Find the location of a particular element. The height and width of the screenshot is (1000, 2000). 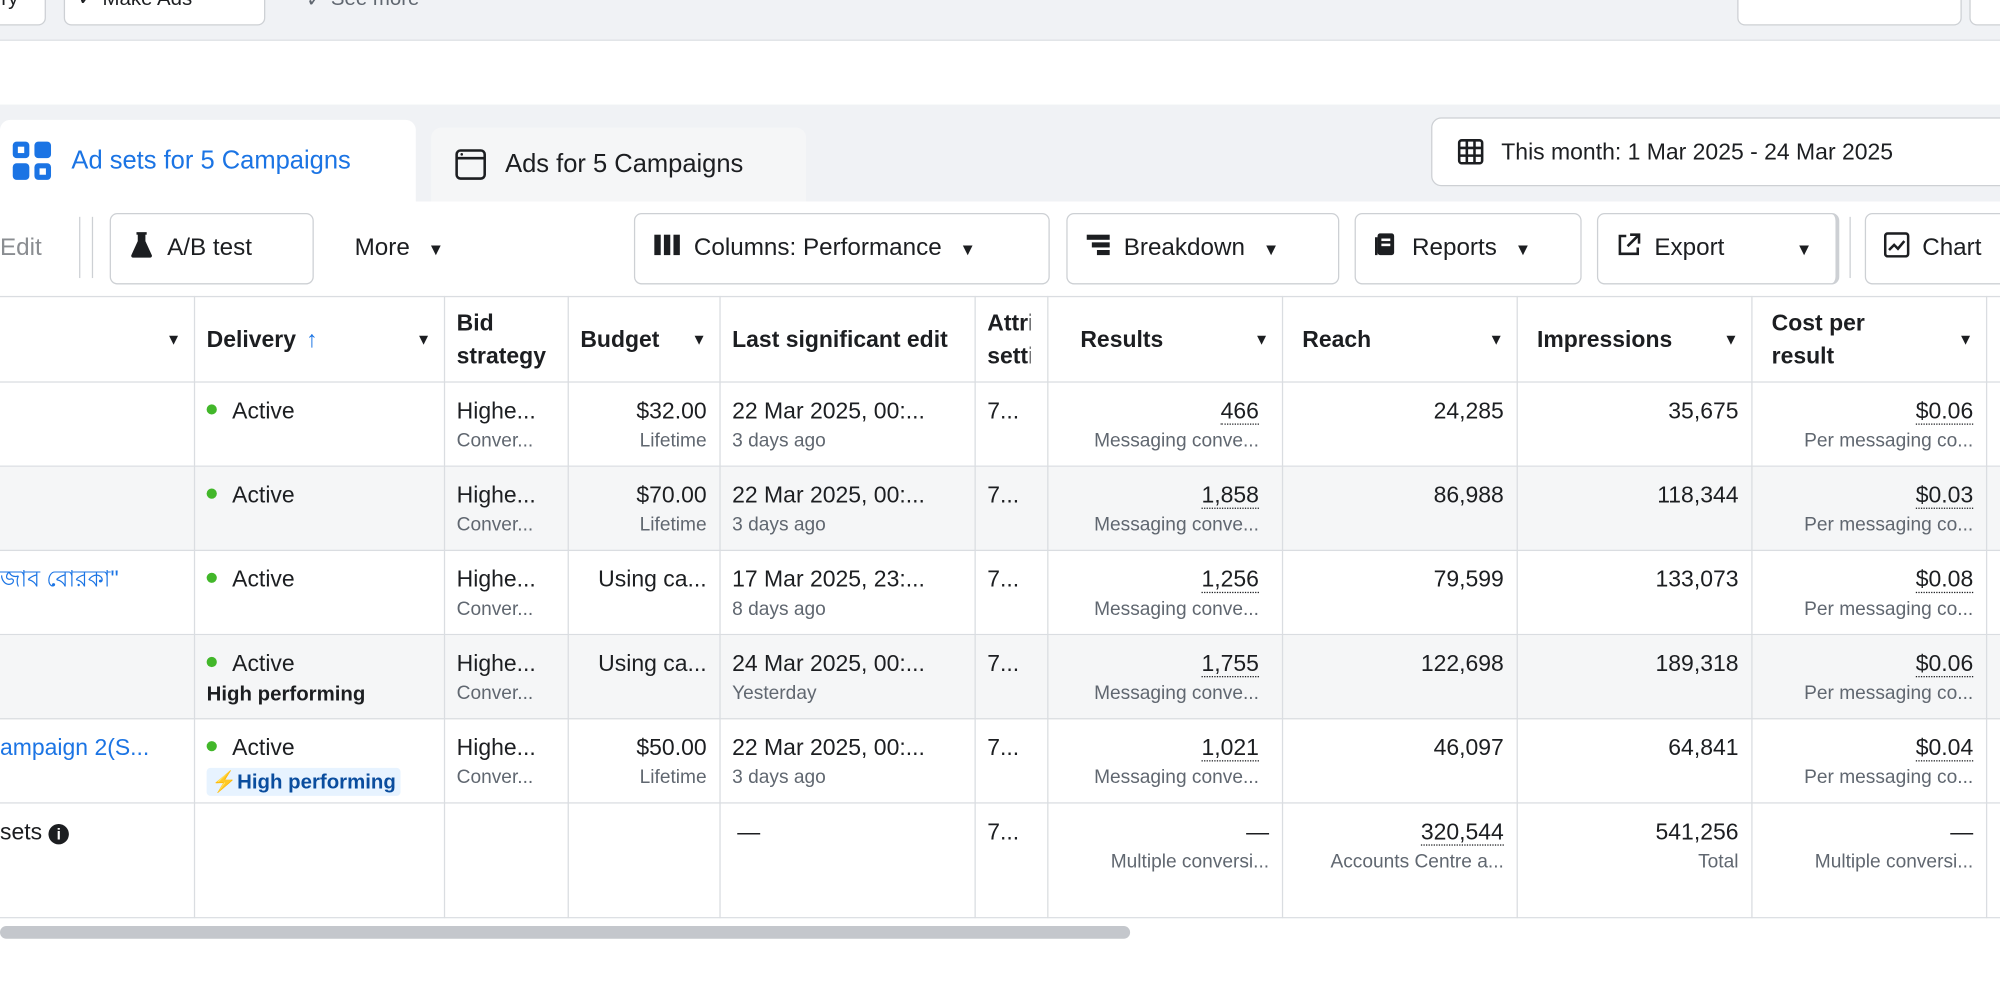

info-icon: i is located at coordinates (58, 834).